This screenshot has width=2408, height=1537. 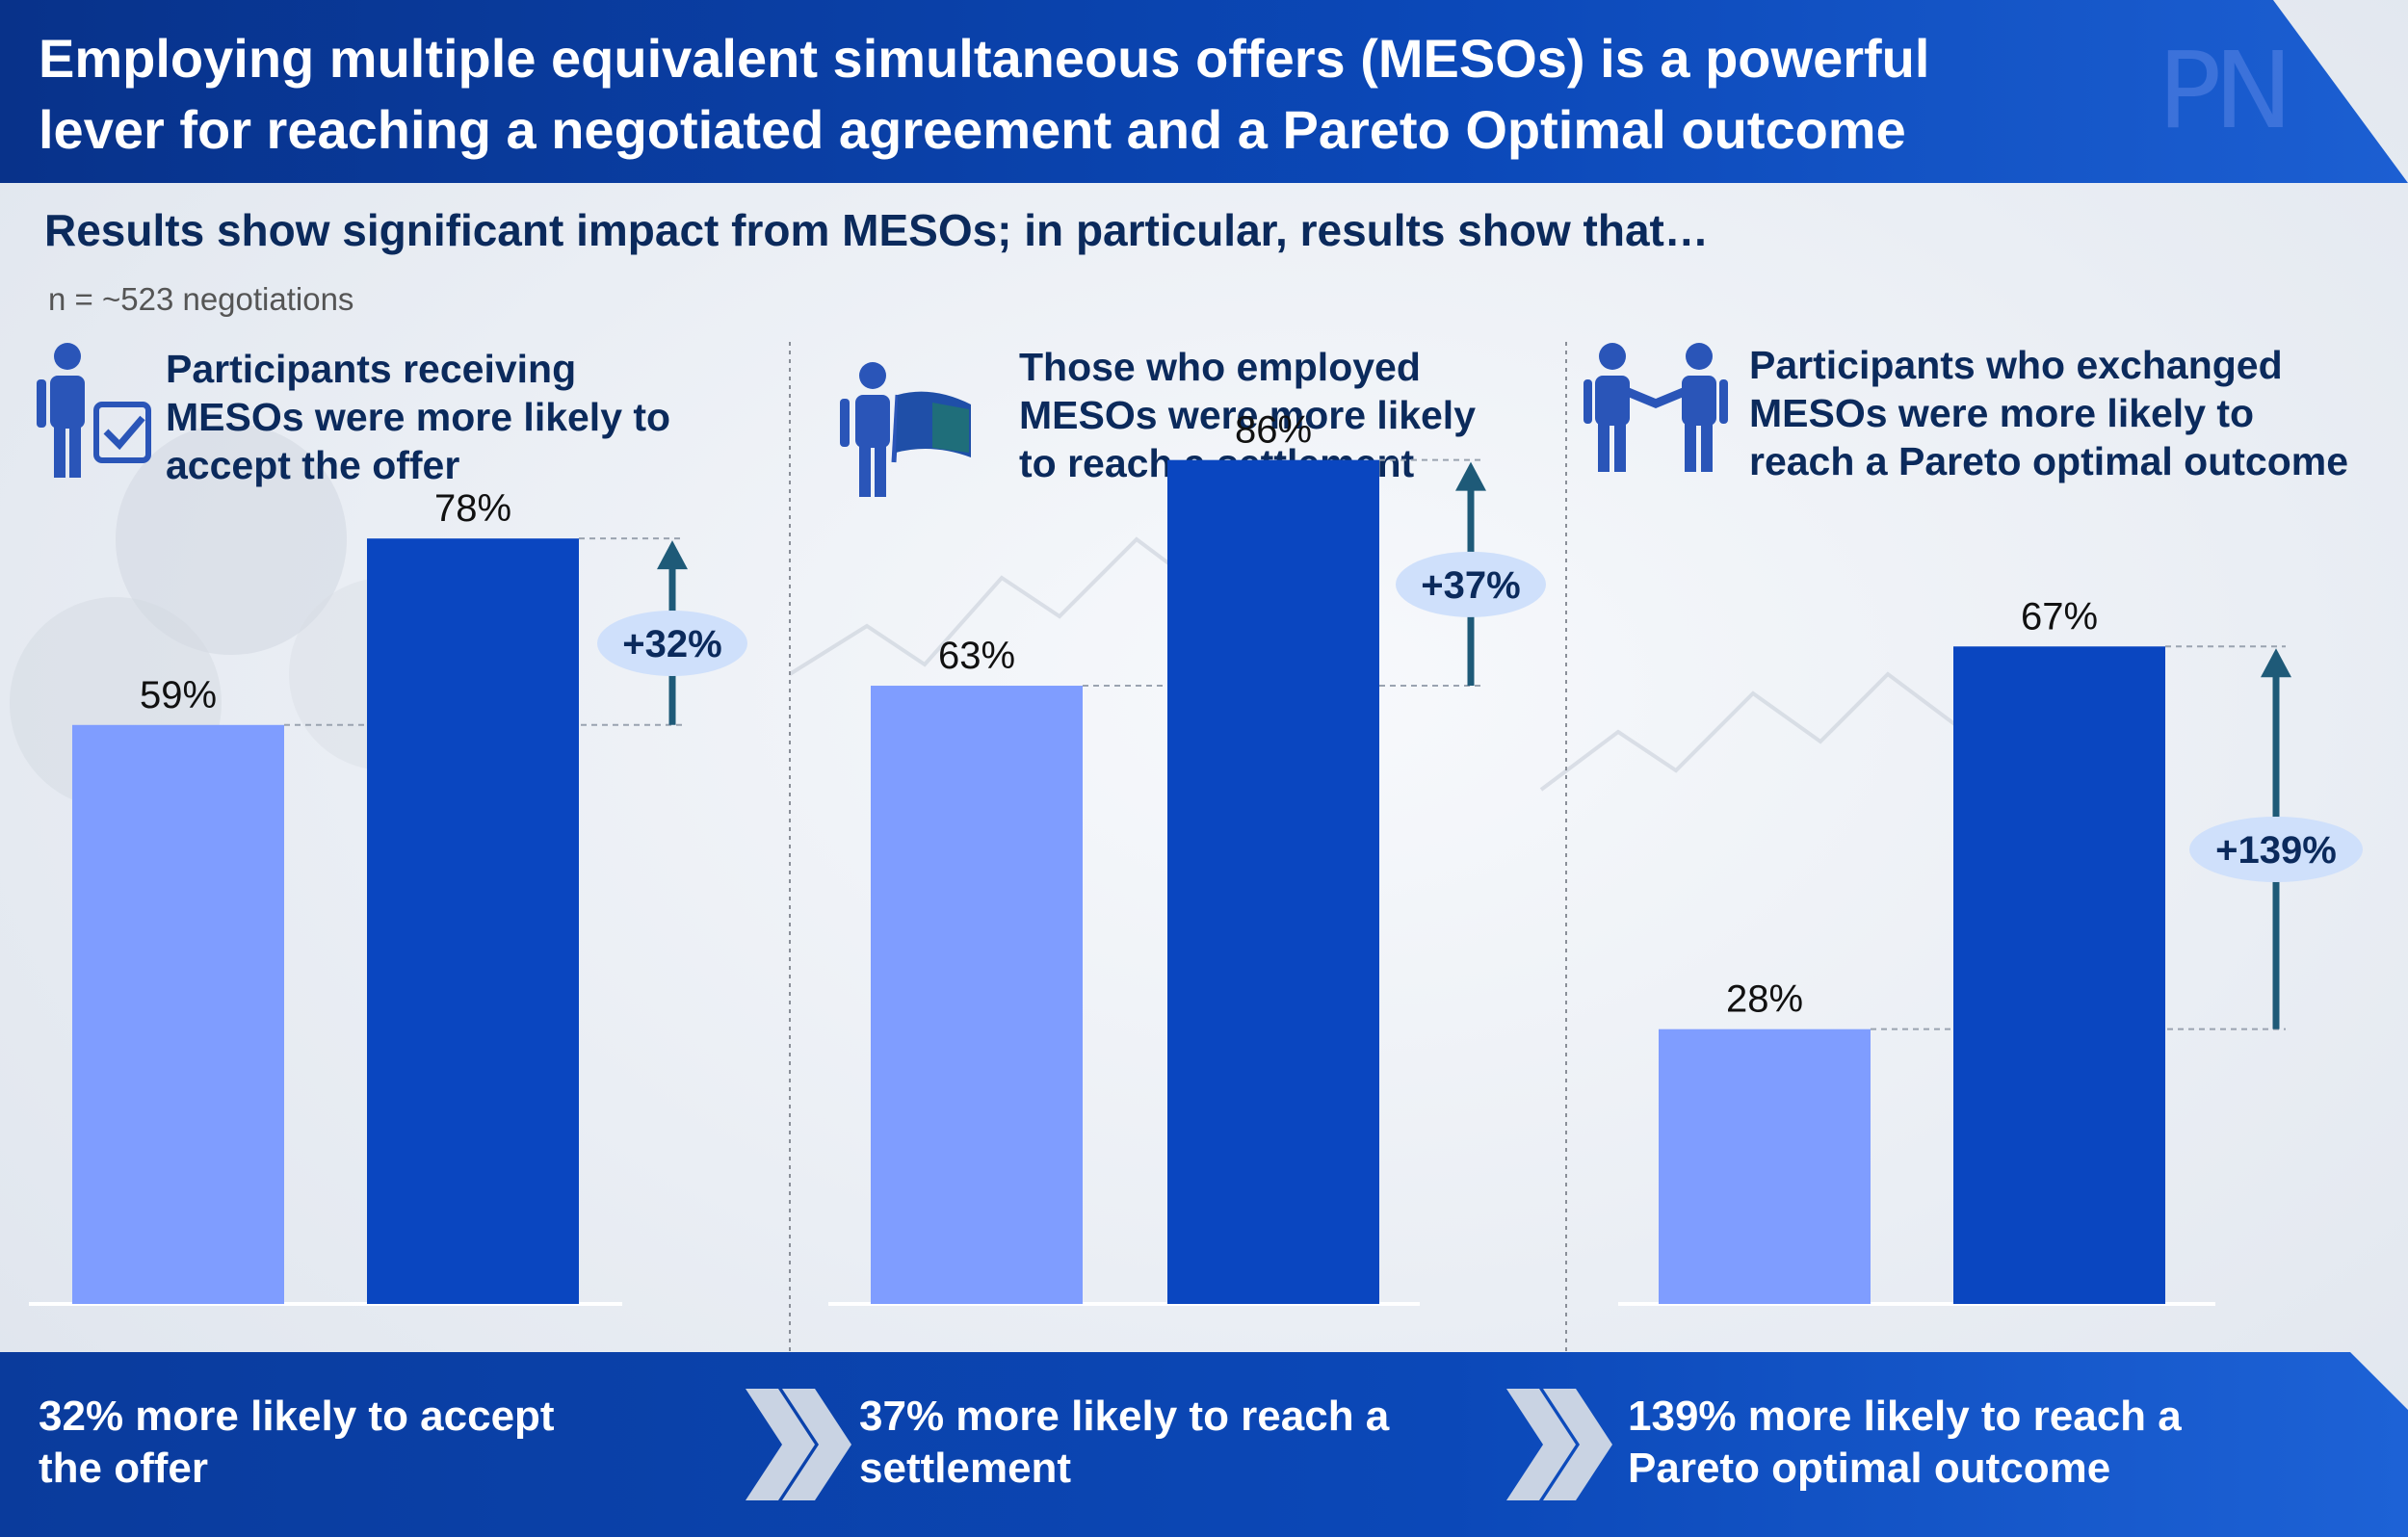 I want to click on footer-line: 139% more likely to reach a, so click(x=1905, y=1417).